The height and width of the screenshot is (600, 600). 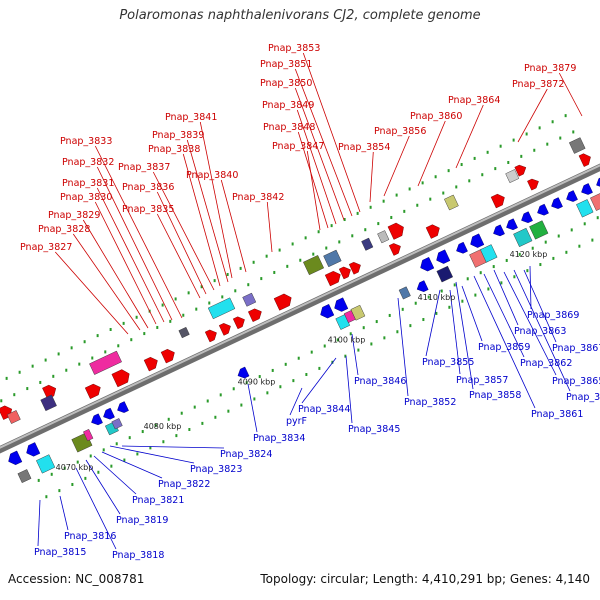 I want to click on forward-gene-label: Pnap_3849, so click(x=288, y=105).